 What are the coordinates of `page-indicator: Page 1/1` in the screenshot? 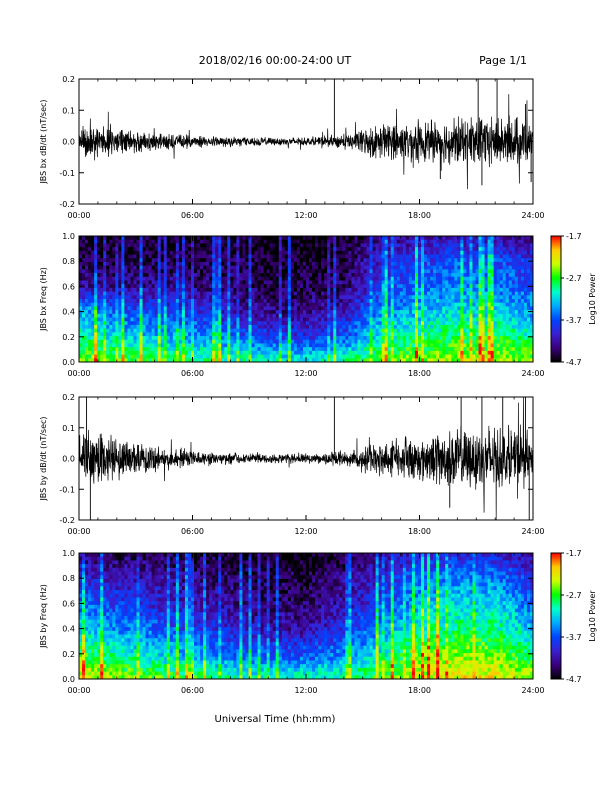 It's located at (503, 60).